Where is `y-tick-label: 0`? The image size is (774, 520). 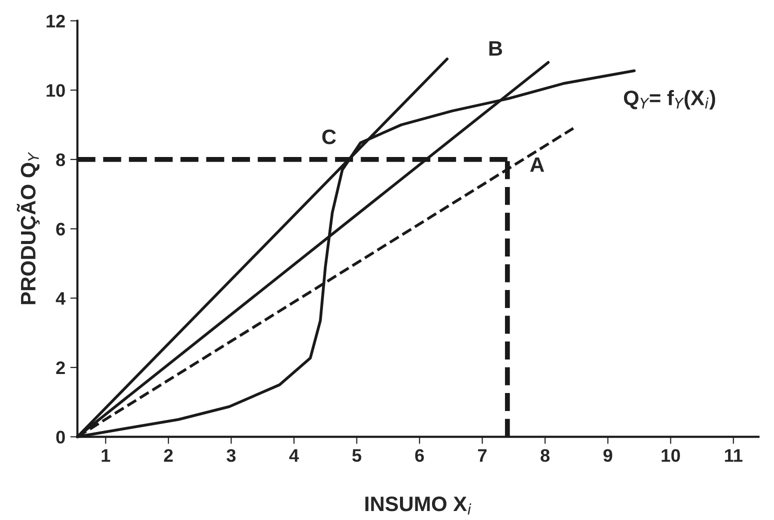 y-tick-label: 0 is located at coordinates (60, 437).